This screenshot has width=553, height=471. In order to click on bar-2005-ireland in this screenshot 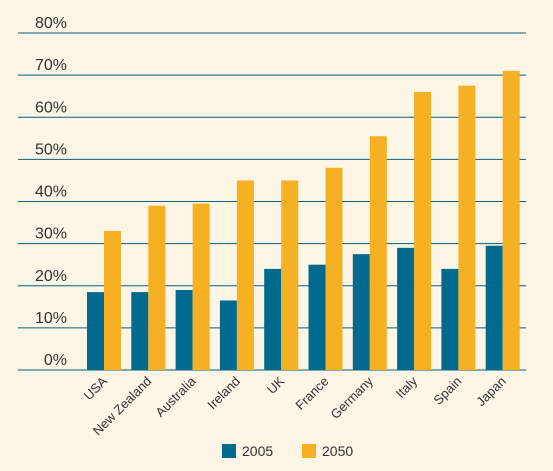, I will do `click(228, 335)`.